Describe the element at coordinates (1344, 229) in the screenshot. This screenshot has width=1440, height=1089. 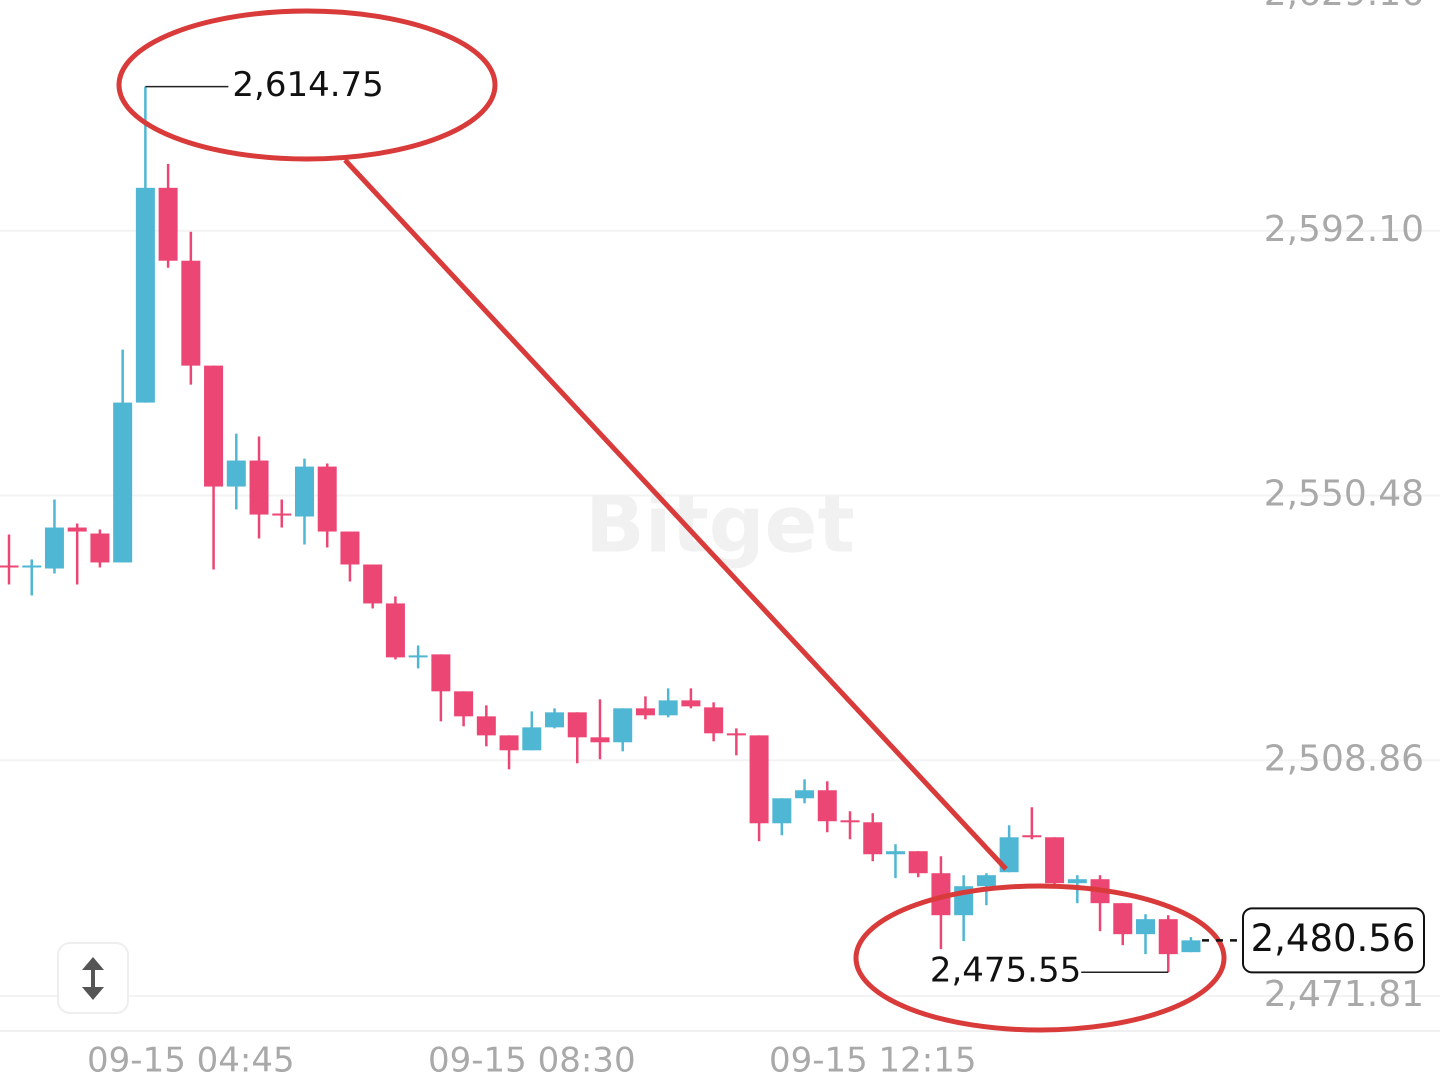
I see `y-tick-label: 2,592.10` at that location.